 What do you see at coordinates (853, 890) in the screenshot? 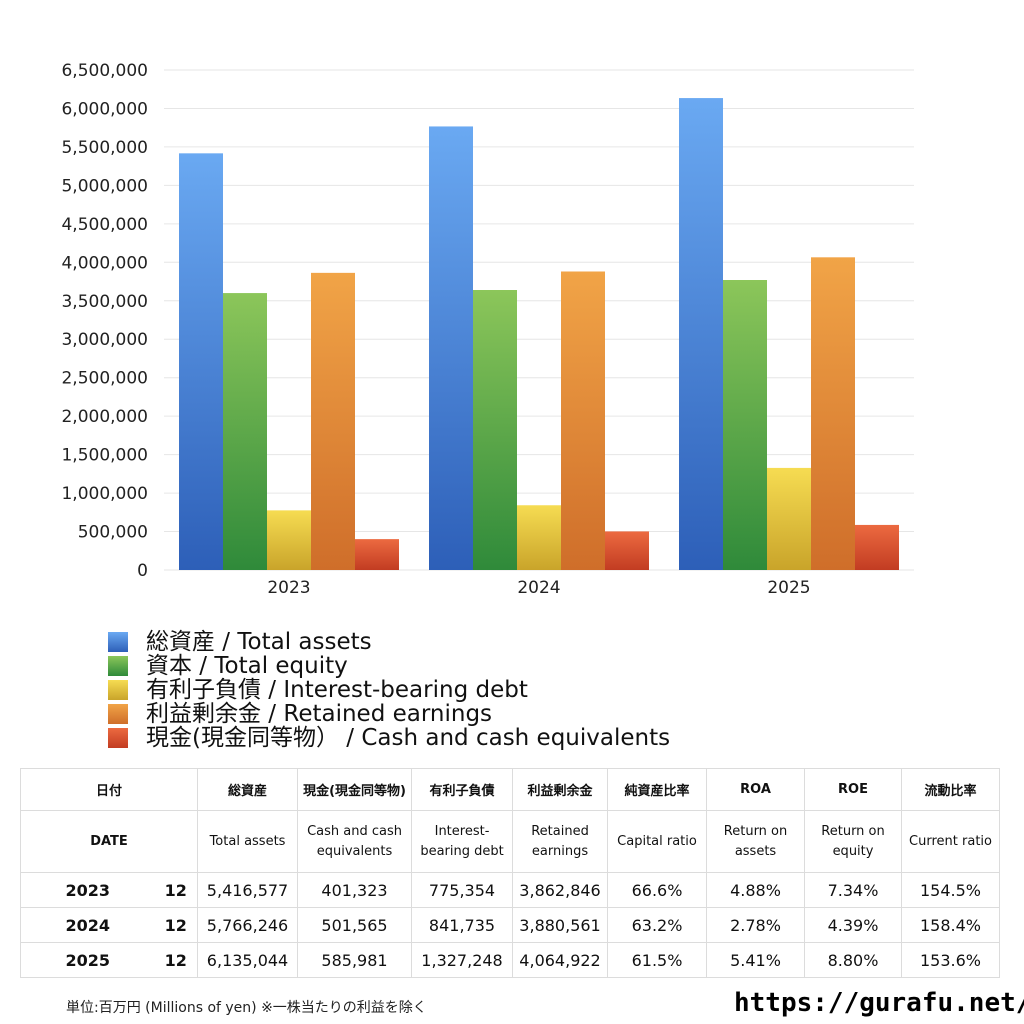
I see `cell-roe: 7.34%` at bounding box center [853, 890].